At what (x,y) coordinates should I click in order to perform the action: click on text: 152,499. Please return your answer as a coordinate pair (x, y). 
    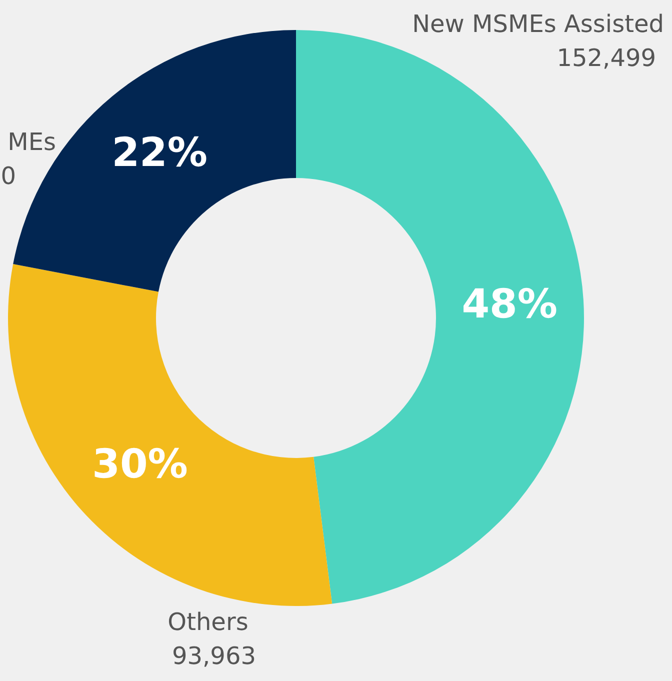
    Looking at the image, I should click on (606, 58).